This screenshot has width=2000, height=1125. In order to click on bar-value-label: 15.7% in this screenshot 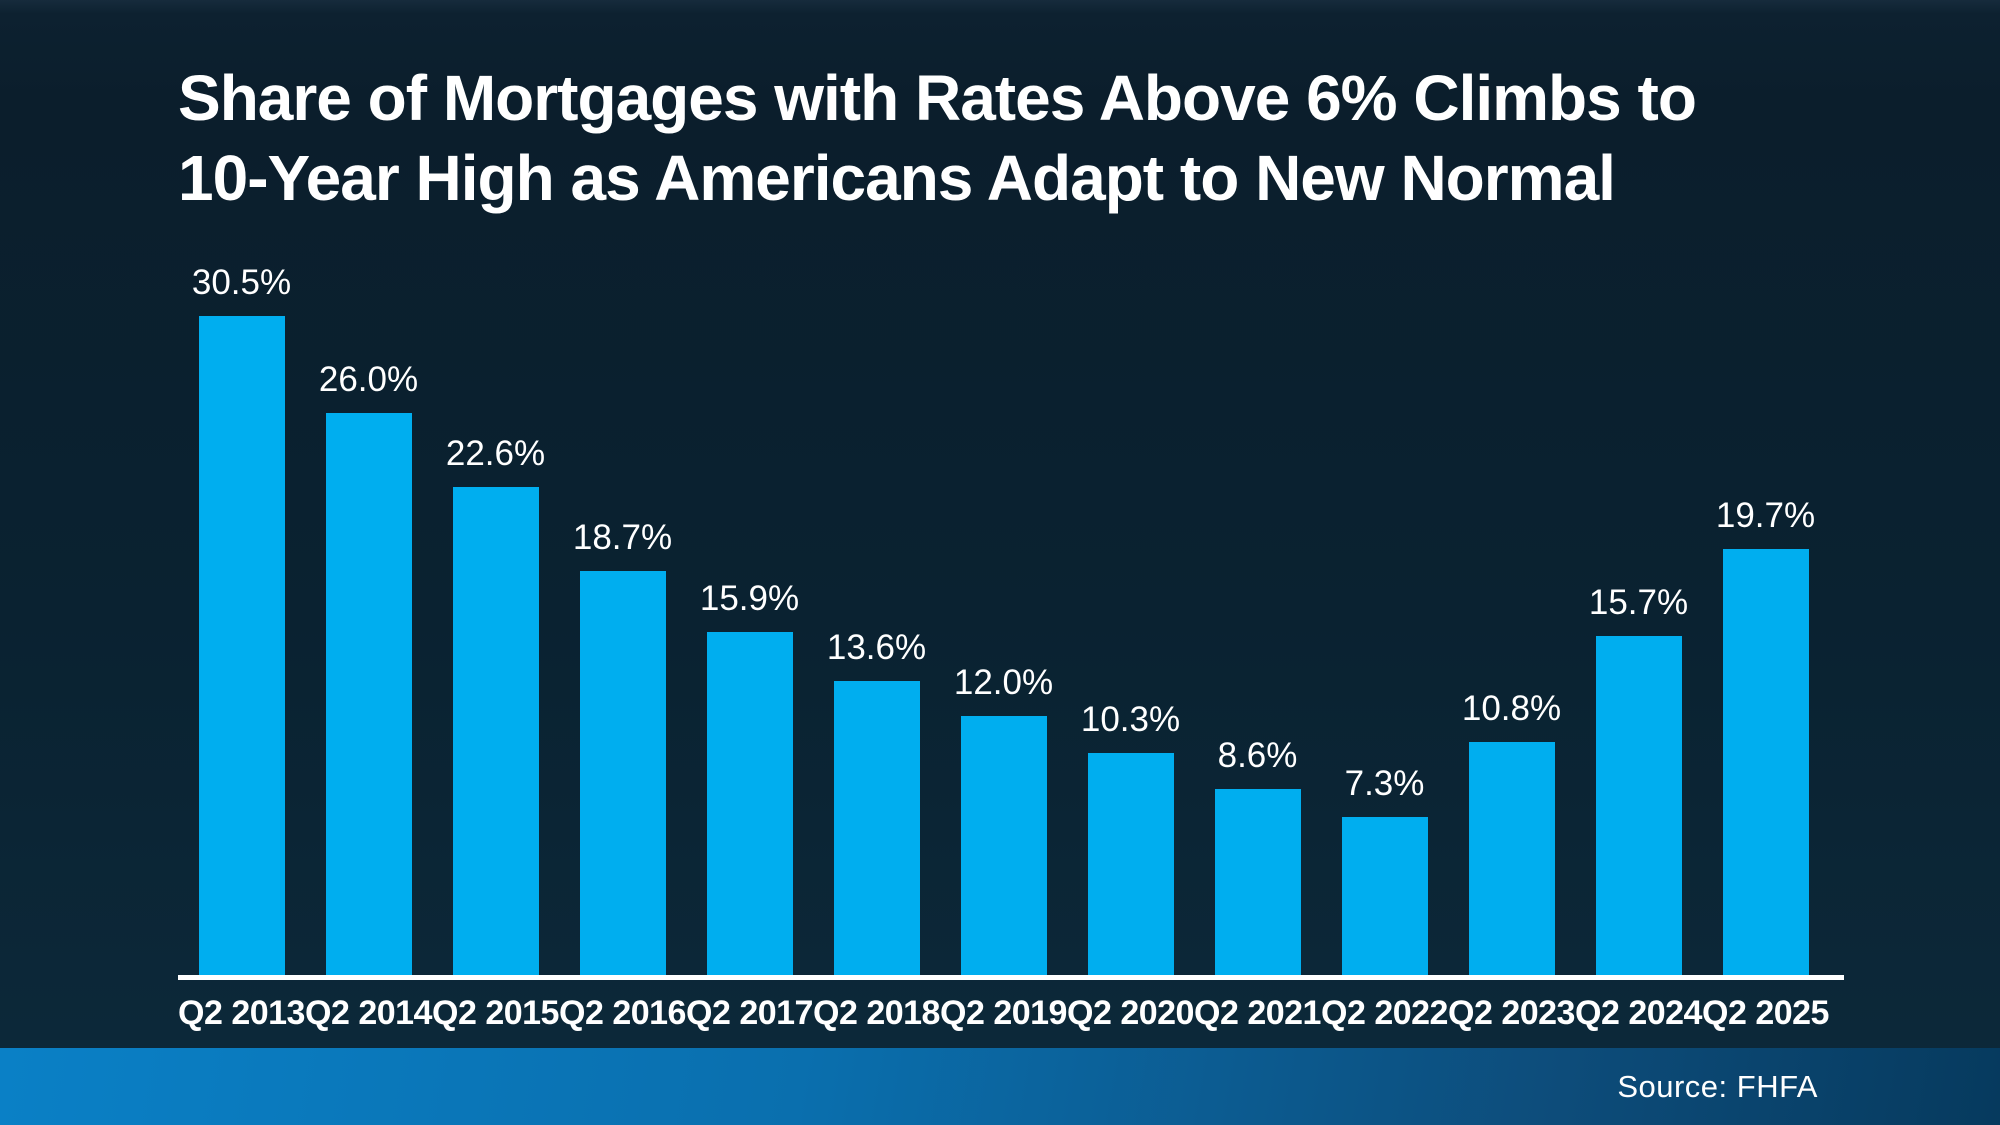, I will do `click(1638, 602)`.